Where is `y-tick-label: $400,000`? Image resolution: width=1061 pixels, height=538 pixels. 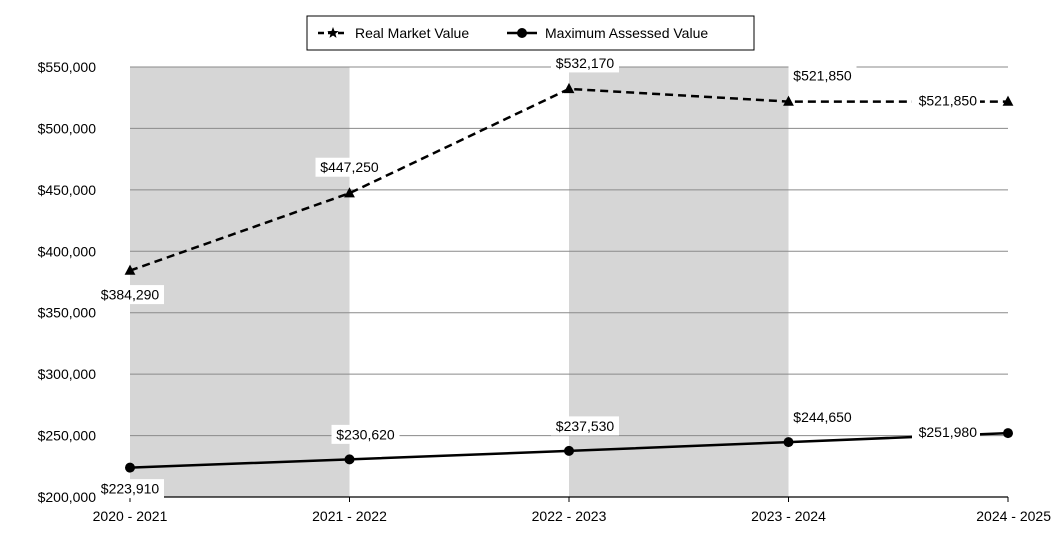 y-tick-label: $400,000 is located at coordinates (67, 251).